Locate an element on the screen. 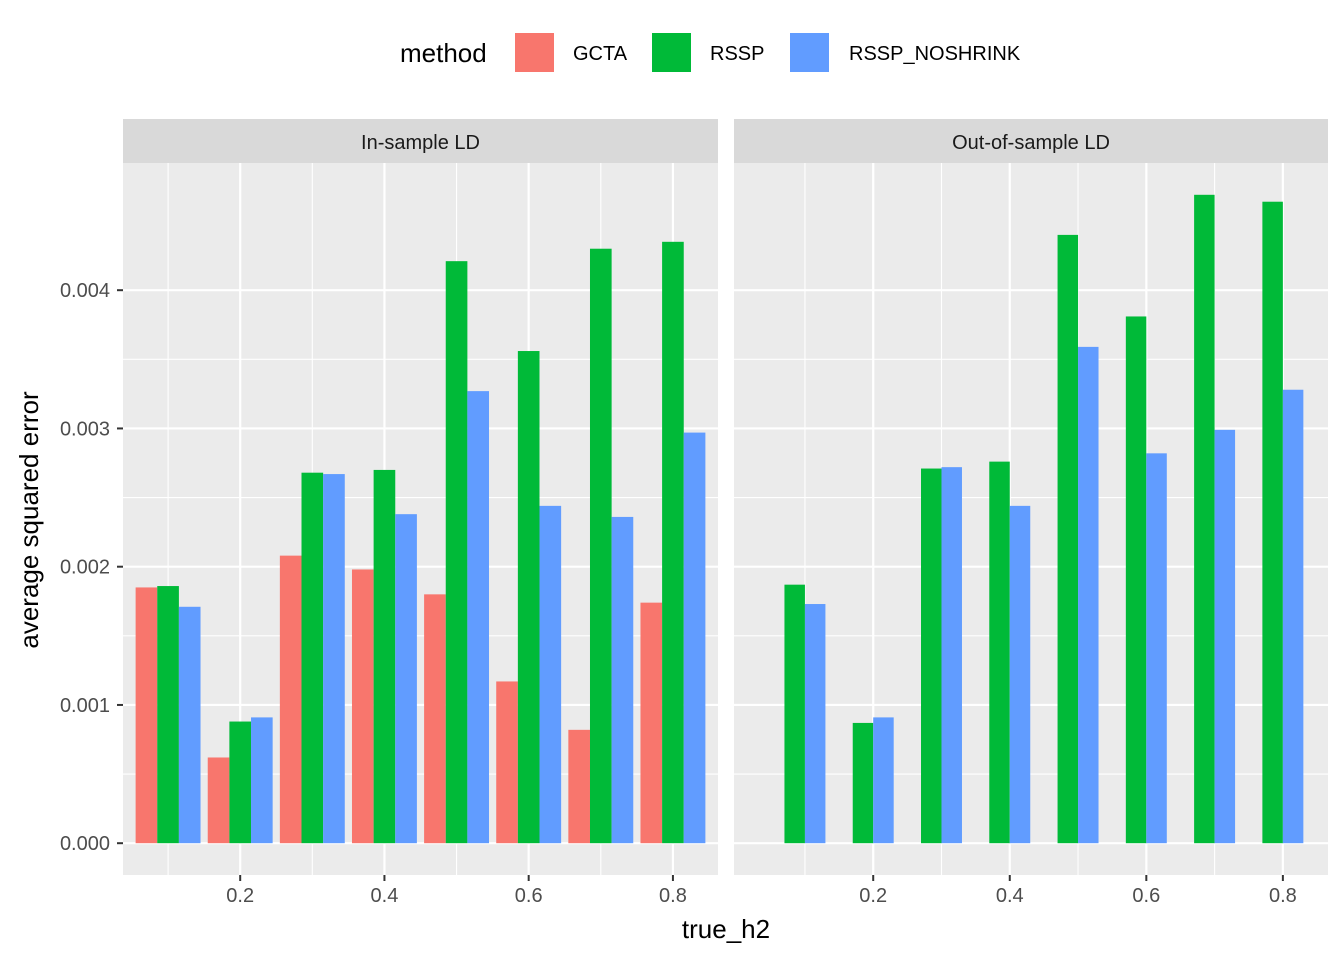  panel-title-in-sample: In-sample LD is located at coordinates (420, 143).